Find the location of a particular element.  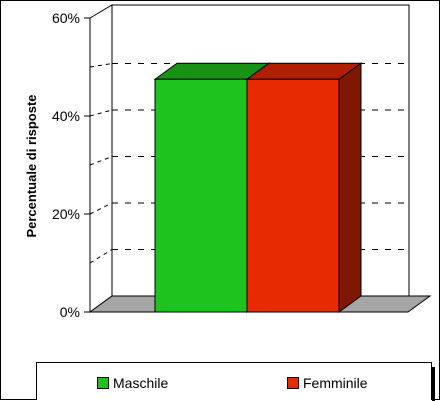

legend-label-maschile: Maschile is located at coordinates (141, 383).